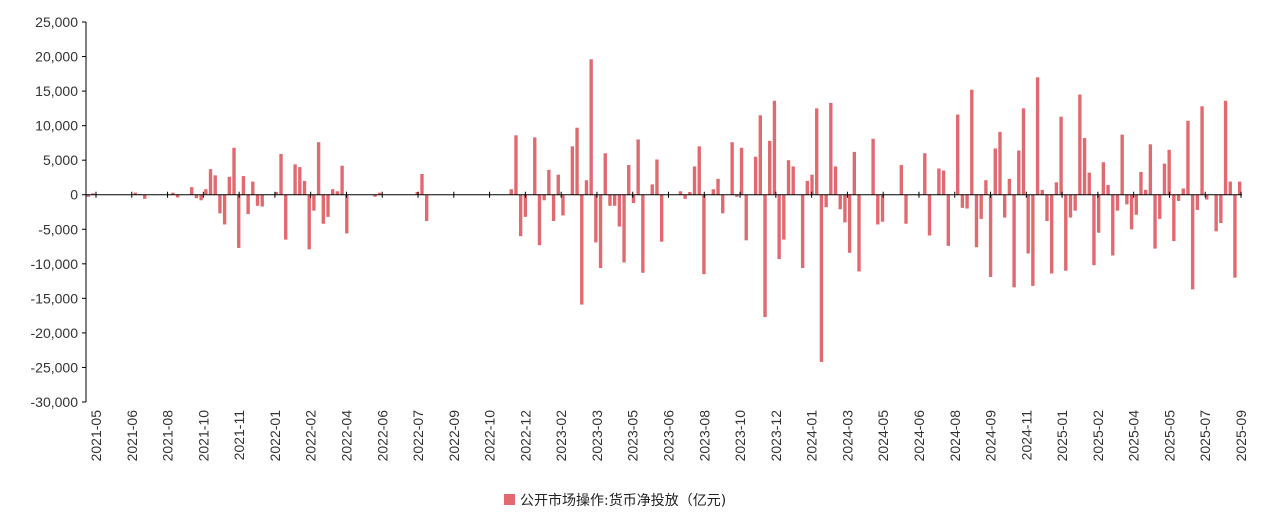 The width and height of the screenshot is (1264, 531). What do you see at coordinates (56, 57) in the screenshot?
I see `y-tick-label: 20,000` at bounding box center [56, 57].